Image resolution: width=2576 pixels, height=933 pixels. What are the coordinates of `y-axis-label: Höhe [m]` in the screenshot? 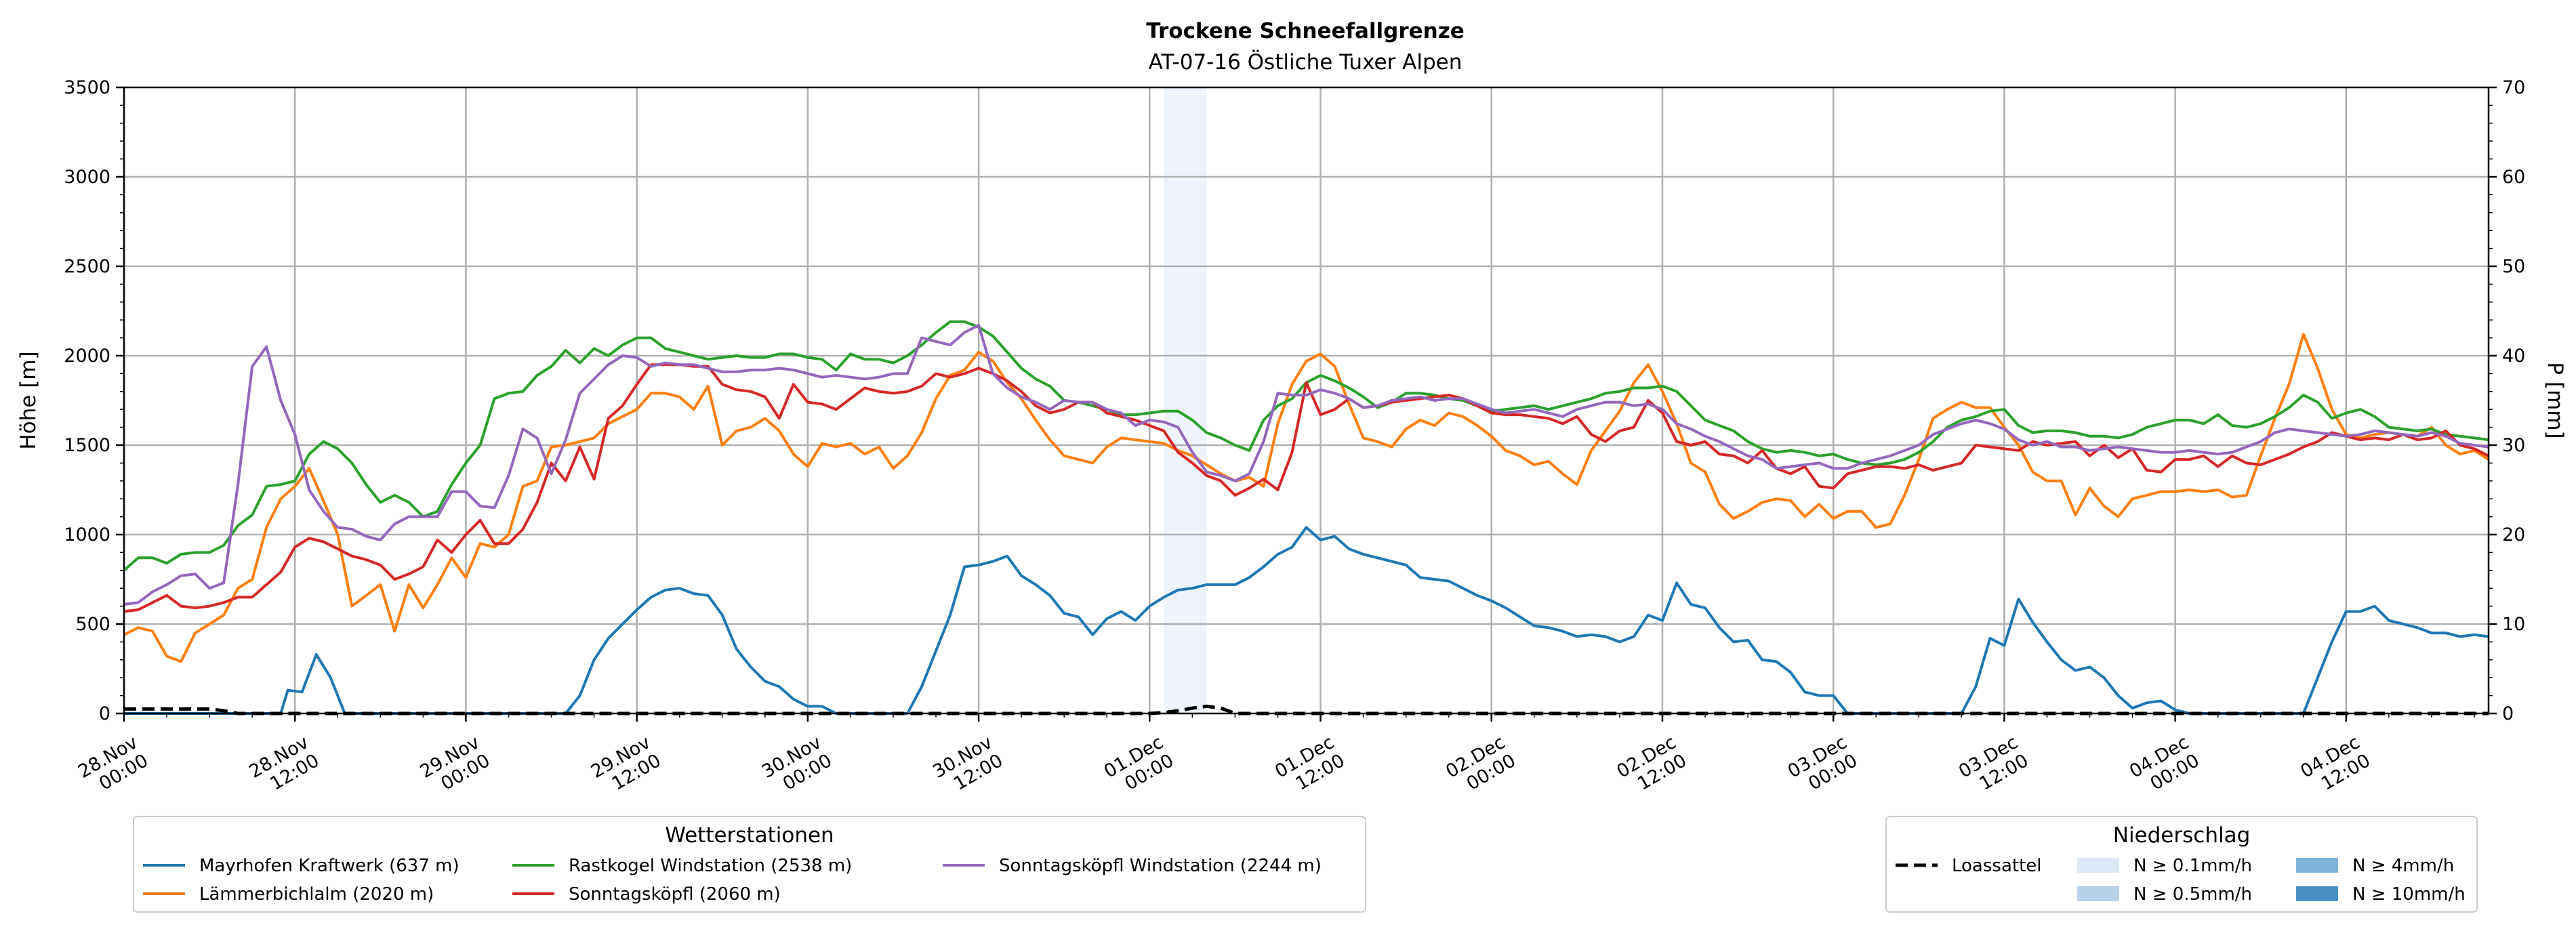 It's located at (28, 400).